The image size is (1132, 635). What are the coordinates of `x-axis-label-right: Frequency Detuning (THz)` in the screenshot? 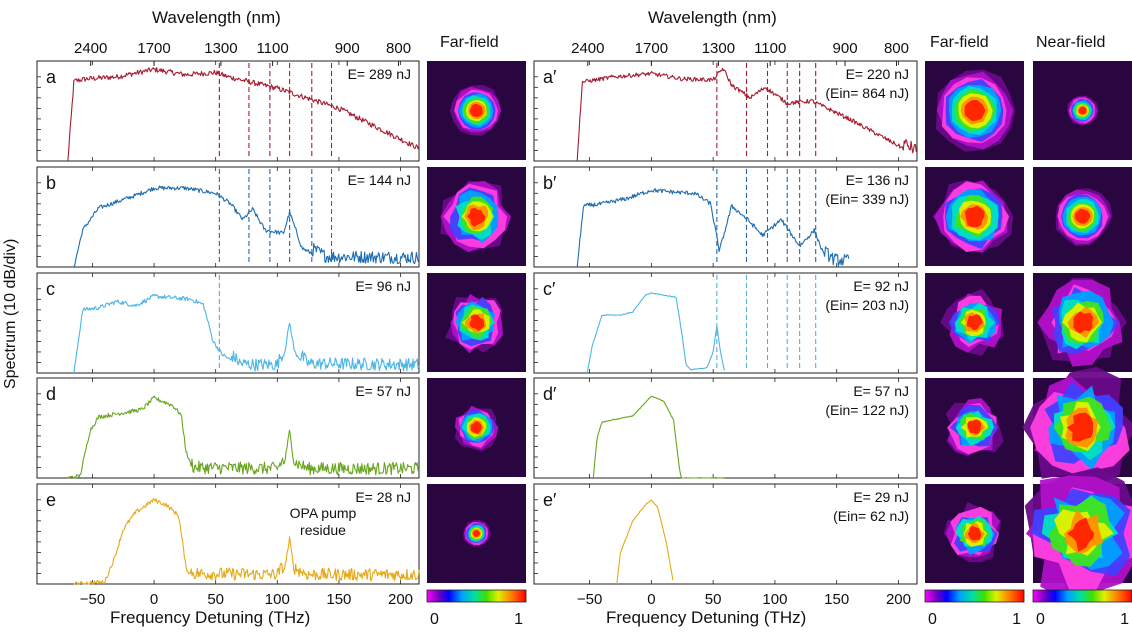 It's located at (706, 617).